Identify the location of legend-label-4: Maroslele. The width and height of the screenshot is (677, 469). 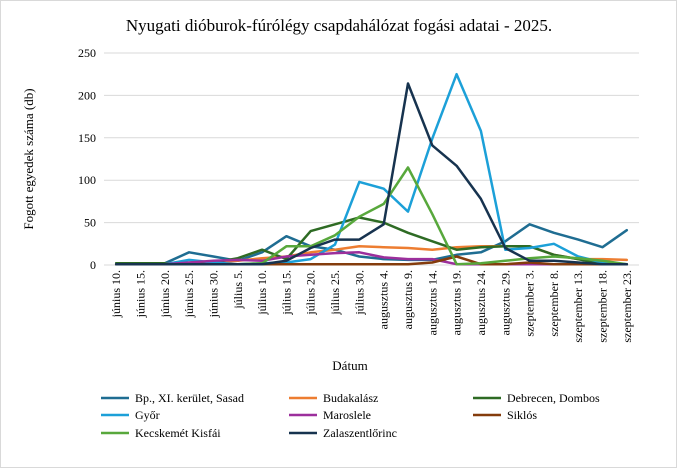
(347, 415).